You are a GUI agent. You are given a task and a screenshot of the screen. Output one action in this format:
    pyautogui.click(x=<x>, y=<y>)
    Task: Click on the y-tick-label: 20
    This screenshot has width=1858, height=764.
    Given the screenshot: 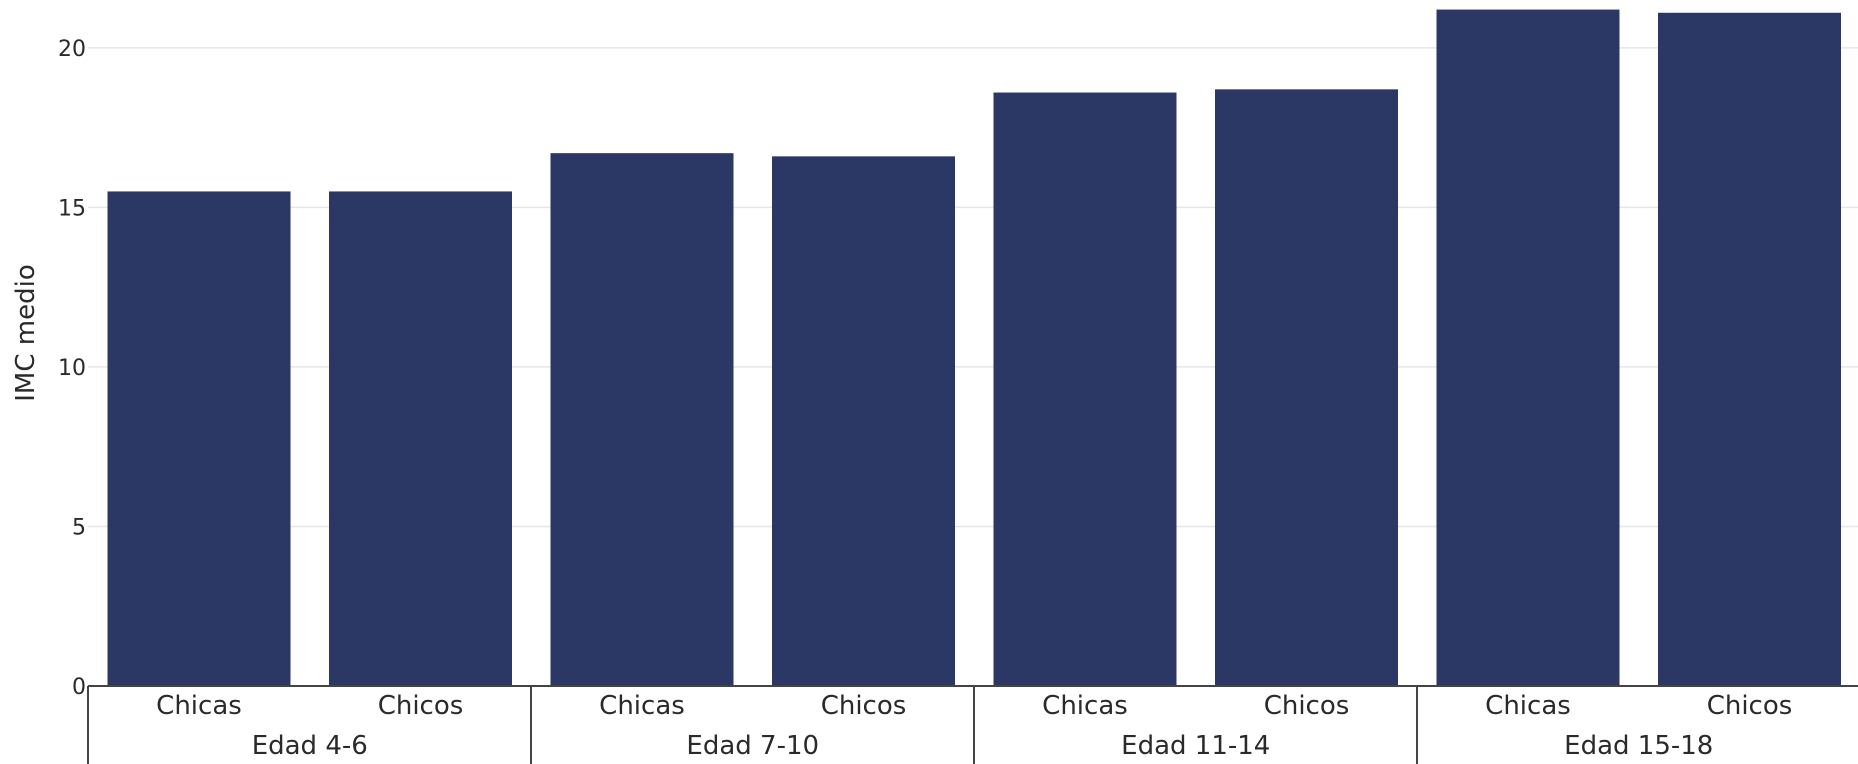 What is the action you would take?
    pyautogui.click(x=72, y=49)
    